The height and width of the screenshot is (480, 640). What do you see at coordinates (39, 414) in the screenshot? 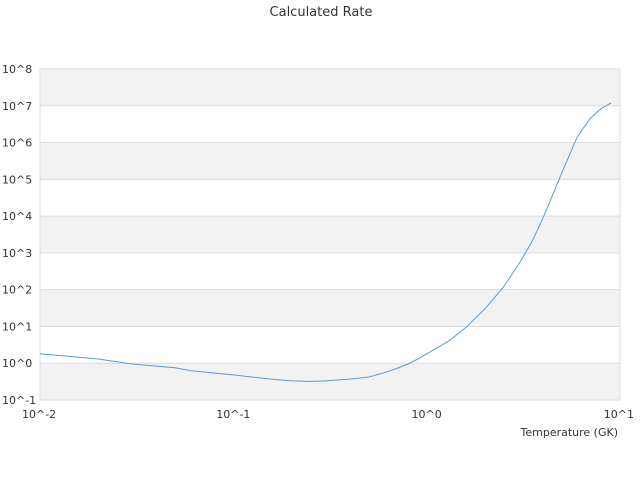
I see `x-tick-label: 10^-2` at bounding box center [39, 414].